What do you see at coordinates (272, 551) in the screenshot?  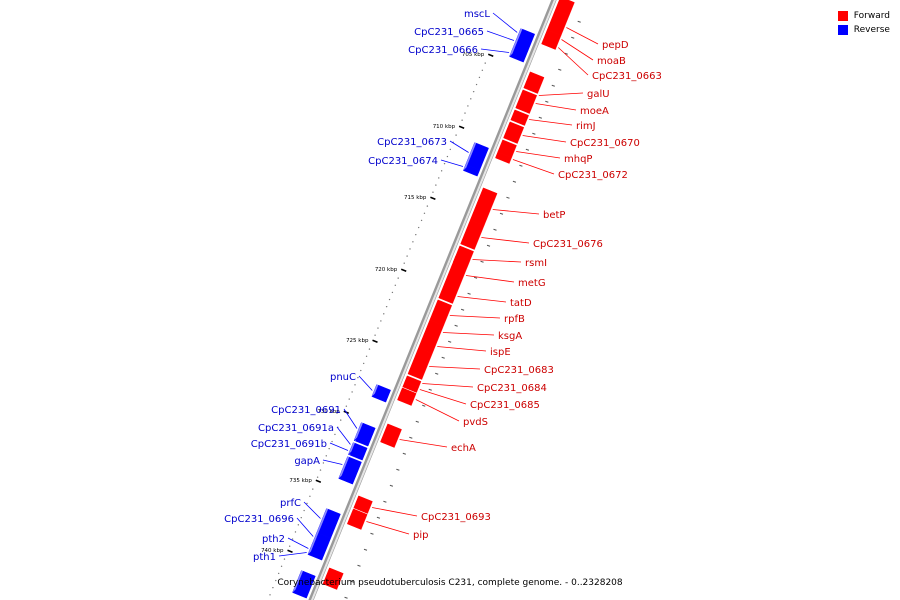 I see `kbp-tick-label: 740 kbp` at bounding box center [272, 551].